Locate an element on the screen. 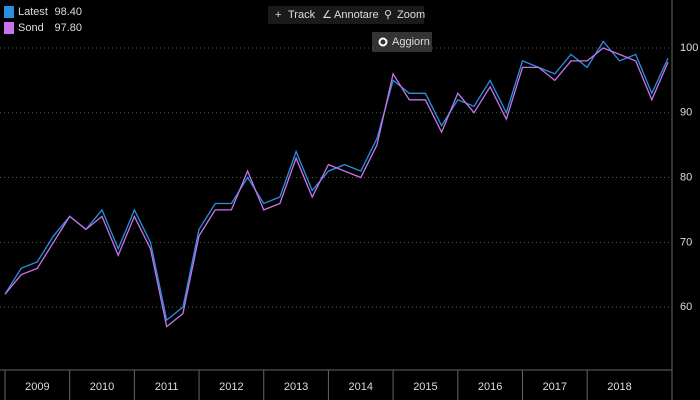 The image size is (700, 400). legend-value: 97.80 is located at coordinates (68, 28).